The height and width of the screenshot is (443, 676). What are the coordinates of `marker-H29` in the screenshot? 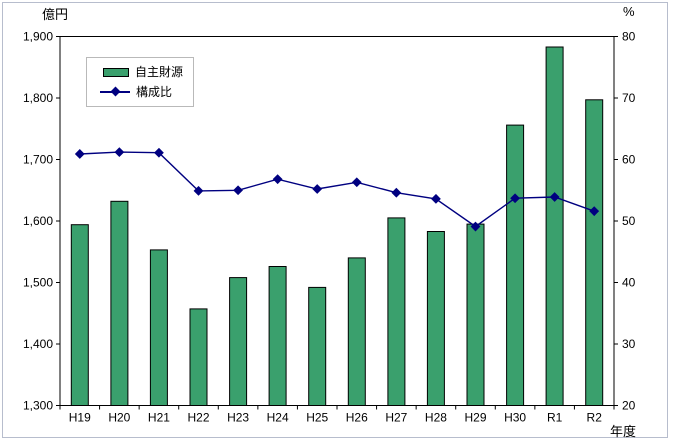 It's located at (475, 226).